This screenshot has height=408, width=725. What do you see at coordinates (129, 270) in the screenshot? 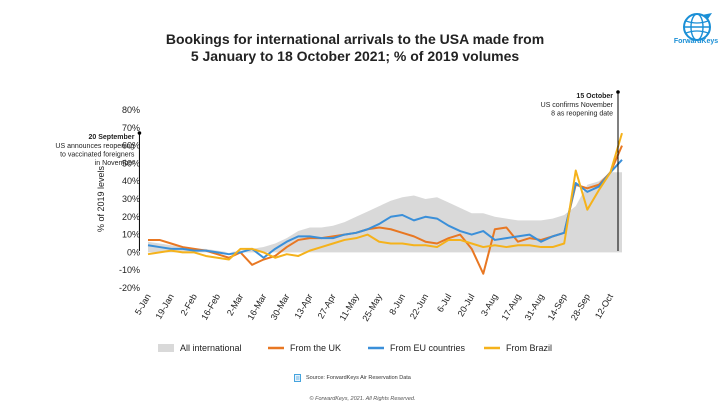
I see `y-tick-label: -10%` at bounding box center [129, 270].